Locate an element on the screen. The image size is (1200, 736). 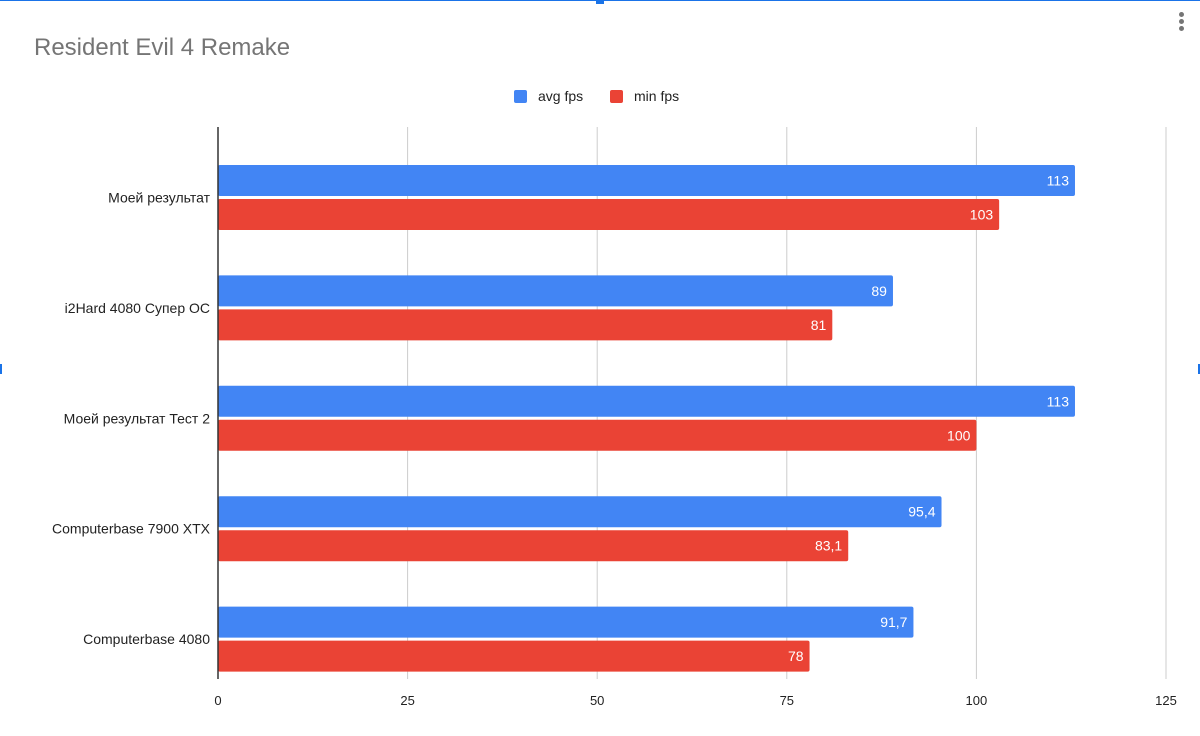
category-label-1: i2Hard 4080 Супер ОС is located at coordinates (137, 308).